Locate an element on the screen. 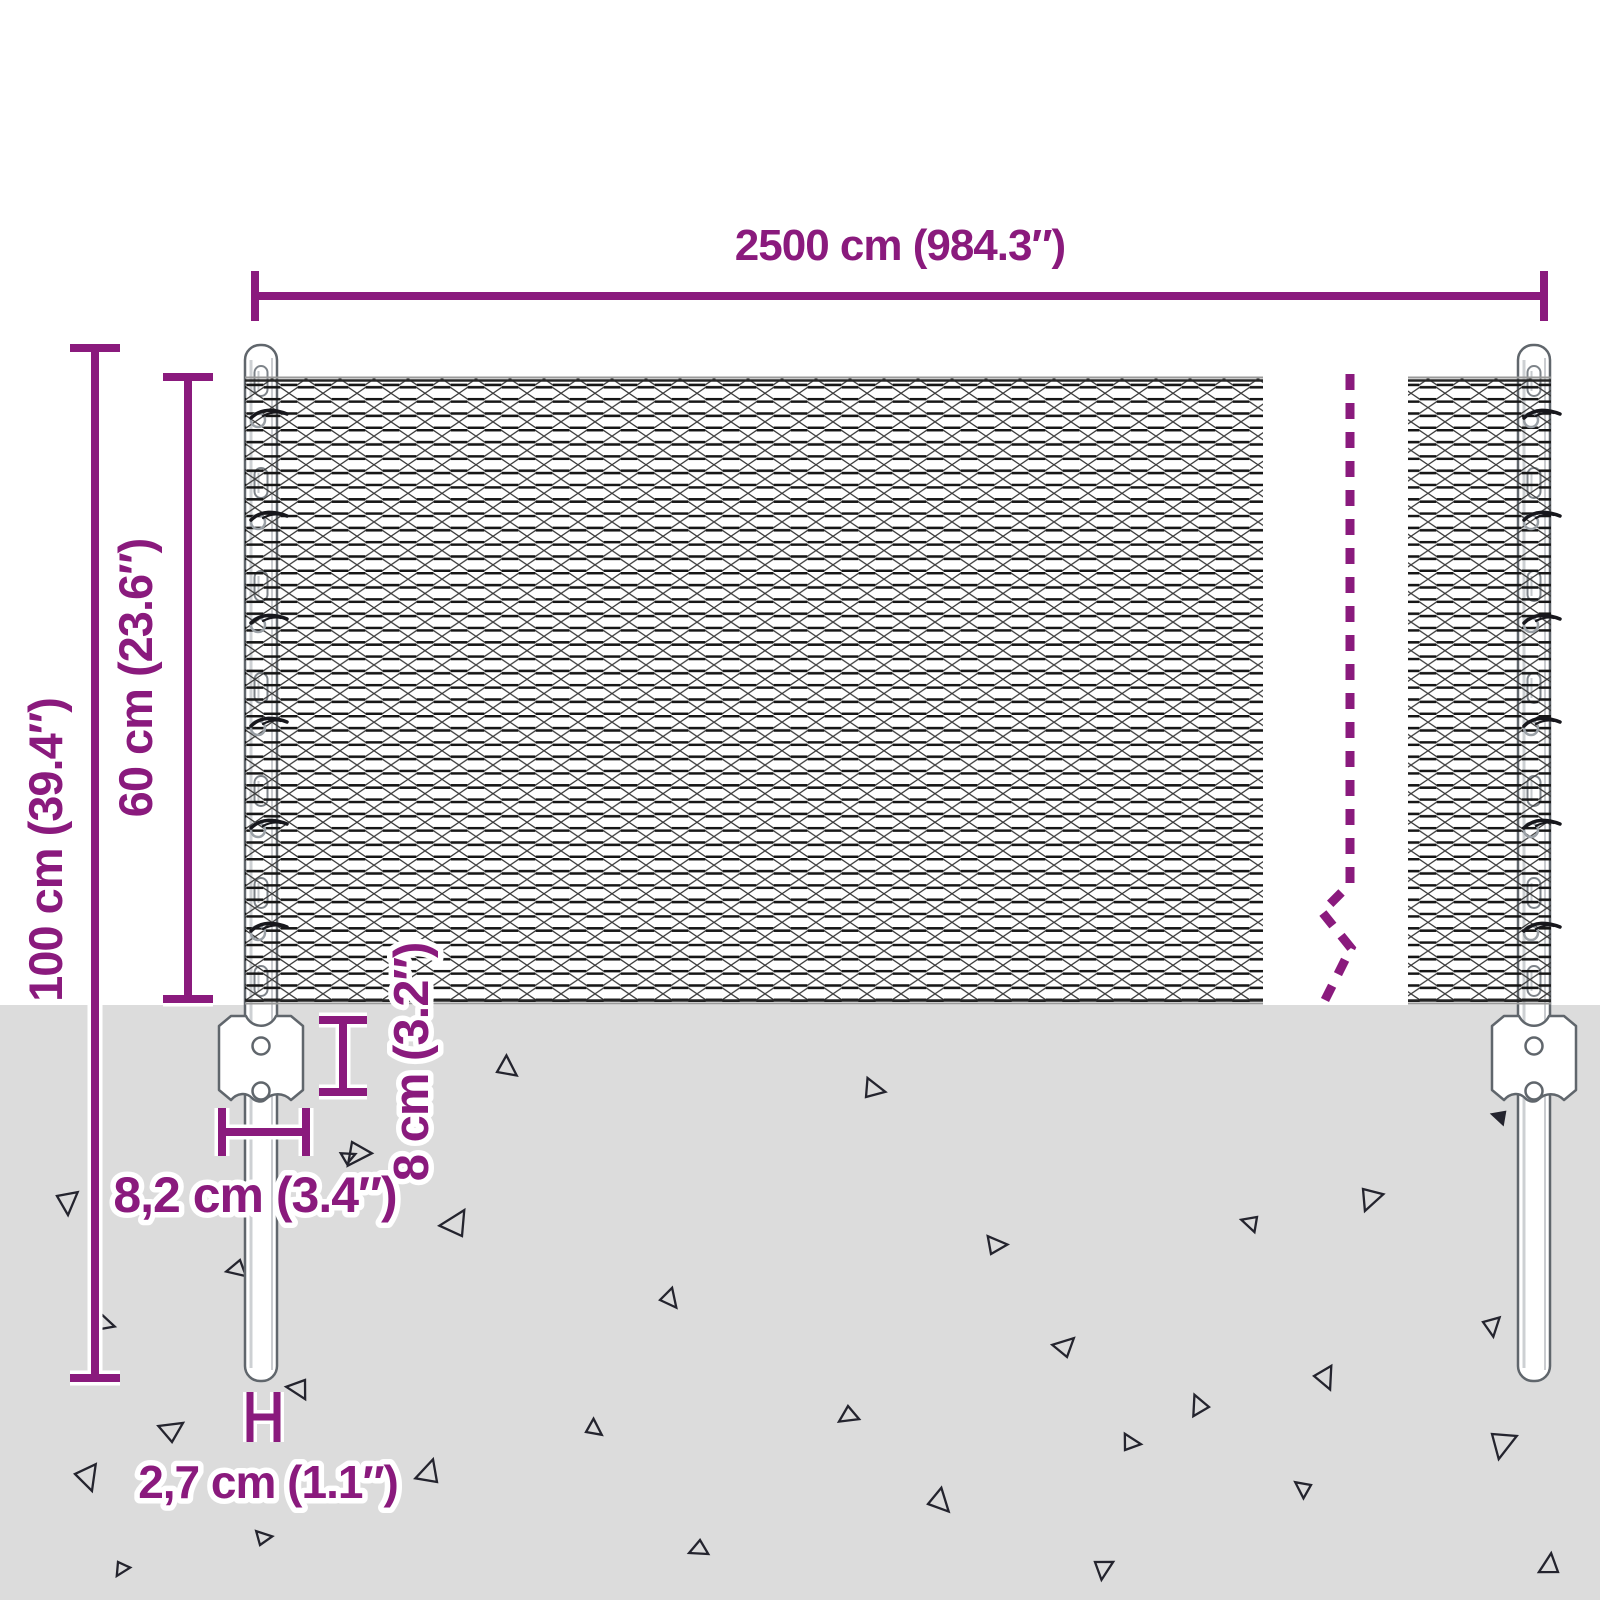  dimension-post-height-label: 100 cm (39.4″) is located at coordinates (45, 850).